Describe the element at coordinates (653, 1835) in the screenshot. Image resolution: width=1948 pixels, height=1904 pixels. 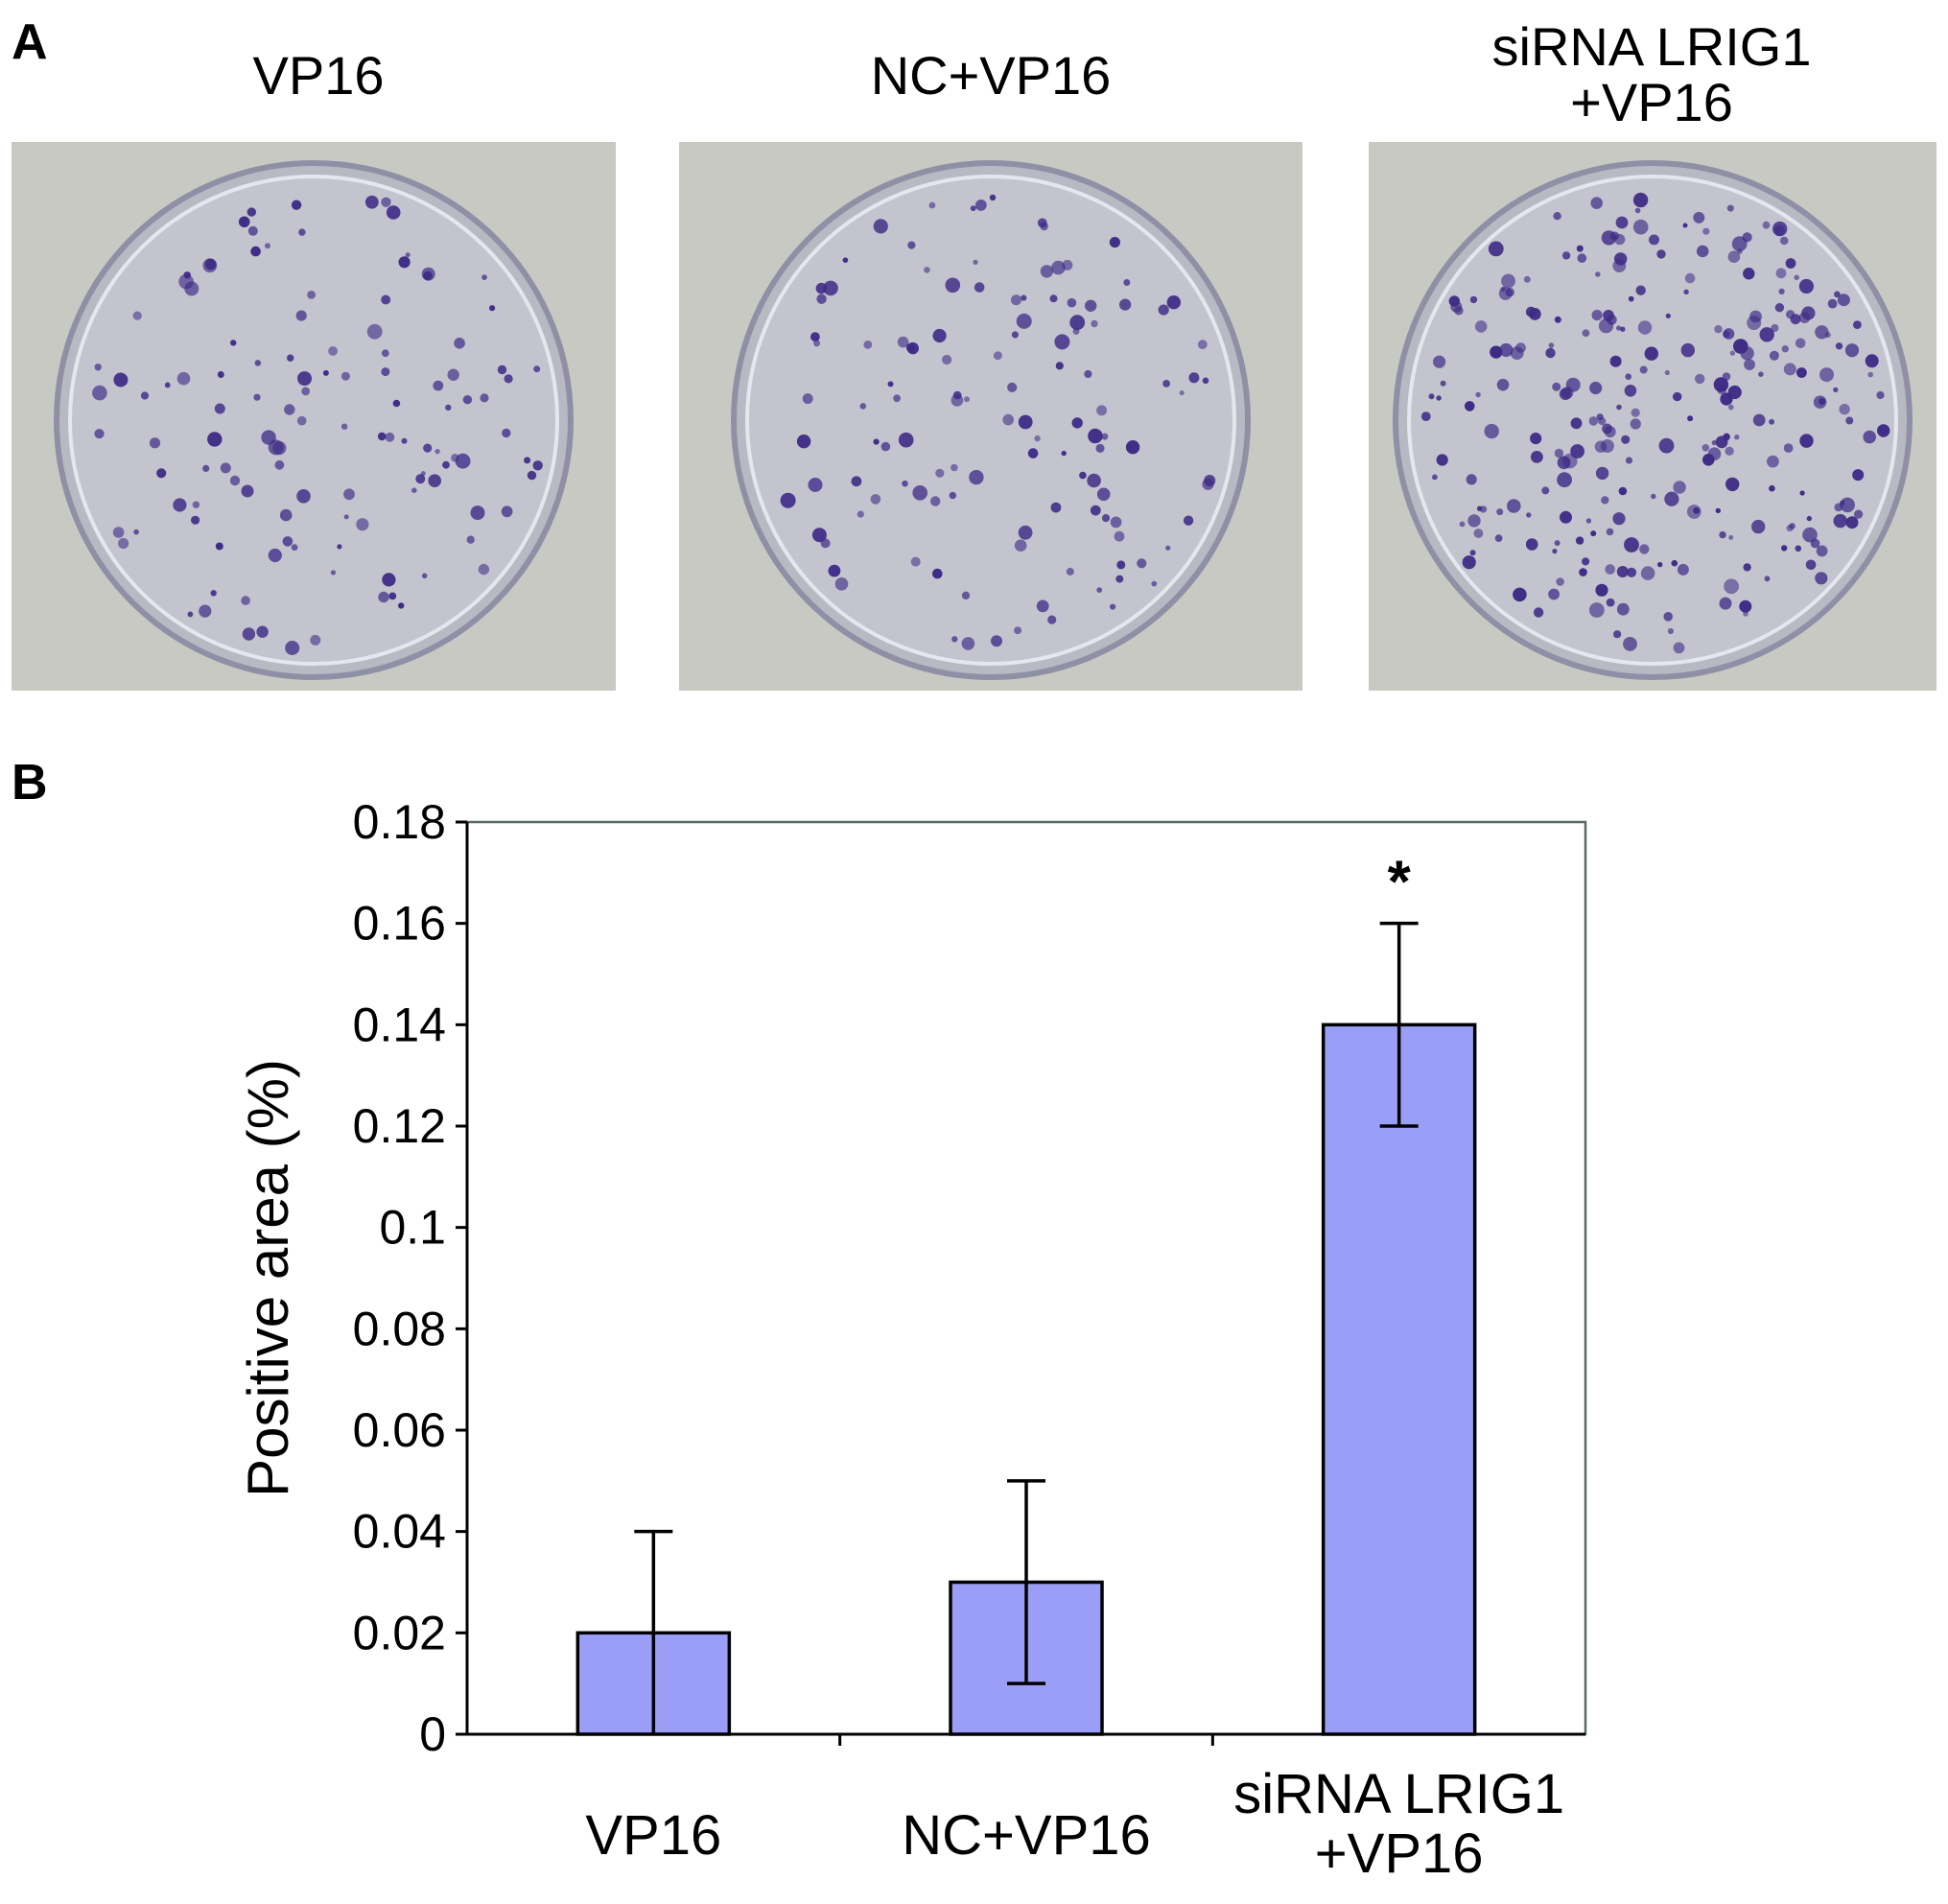
I see `x-tick-label: VP16` at that location.